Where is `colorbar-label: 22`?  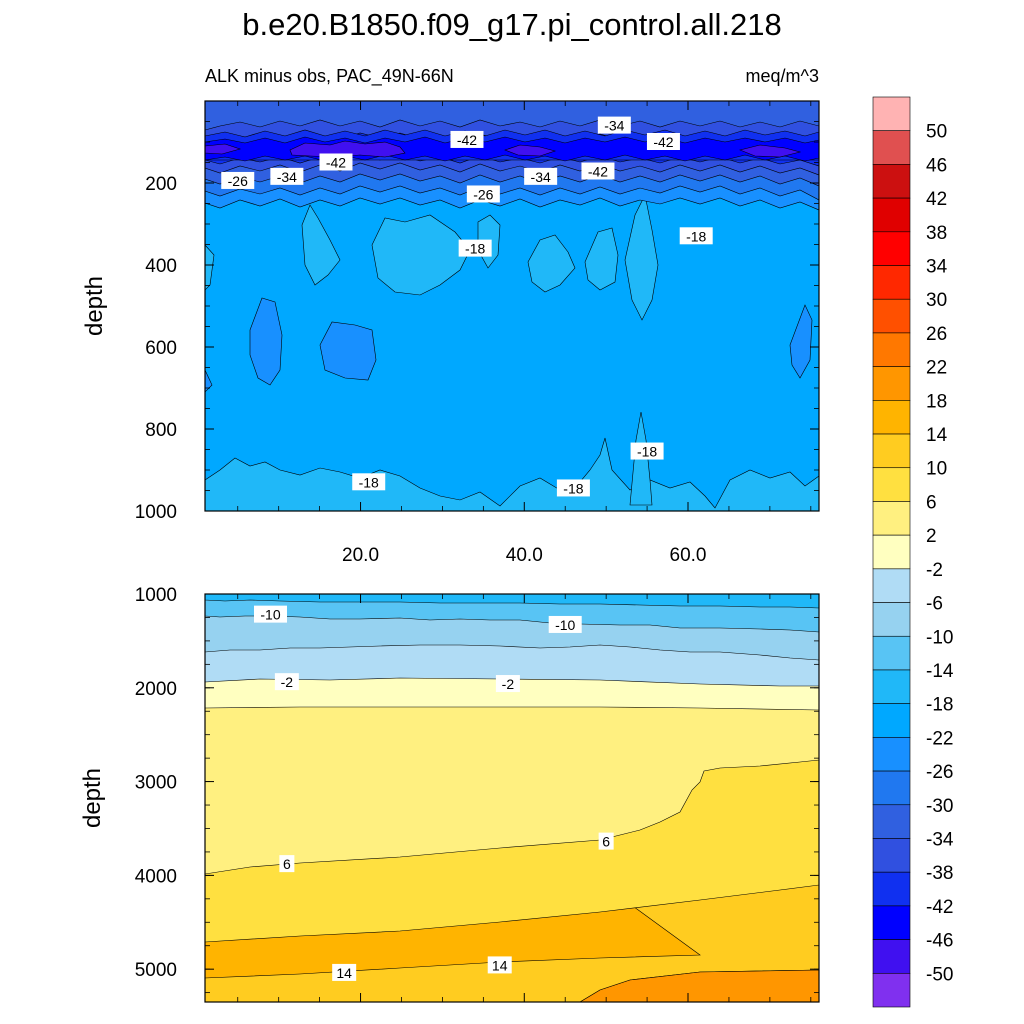 colorbar-label: 22 is located at coordinates (936, 368).